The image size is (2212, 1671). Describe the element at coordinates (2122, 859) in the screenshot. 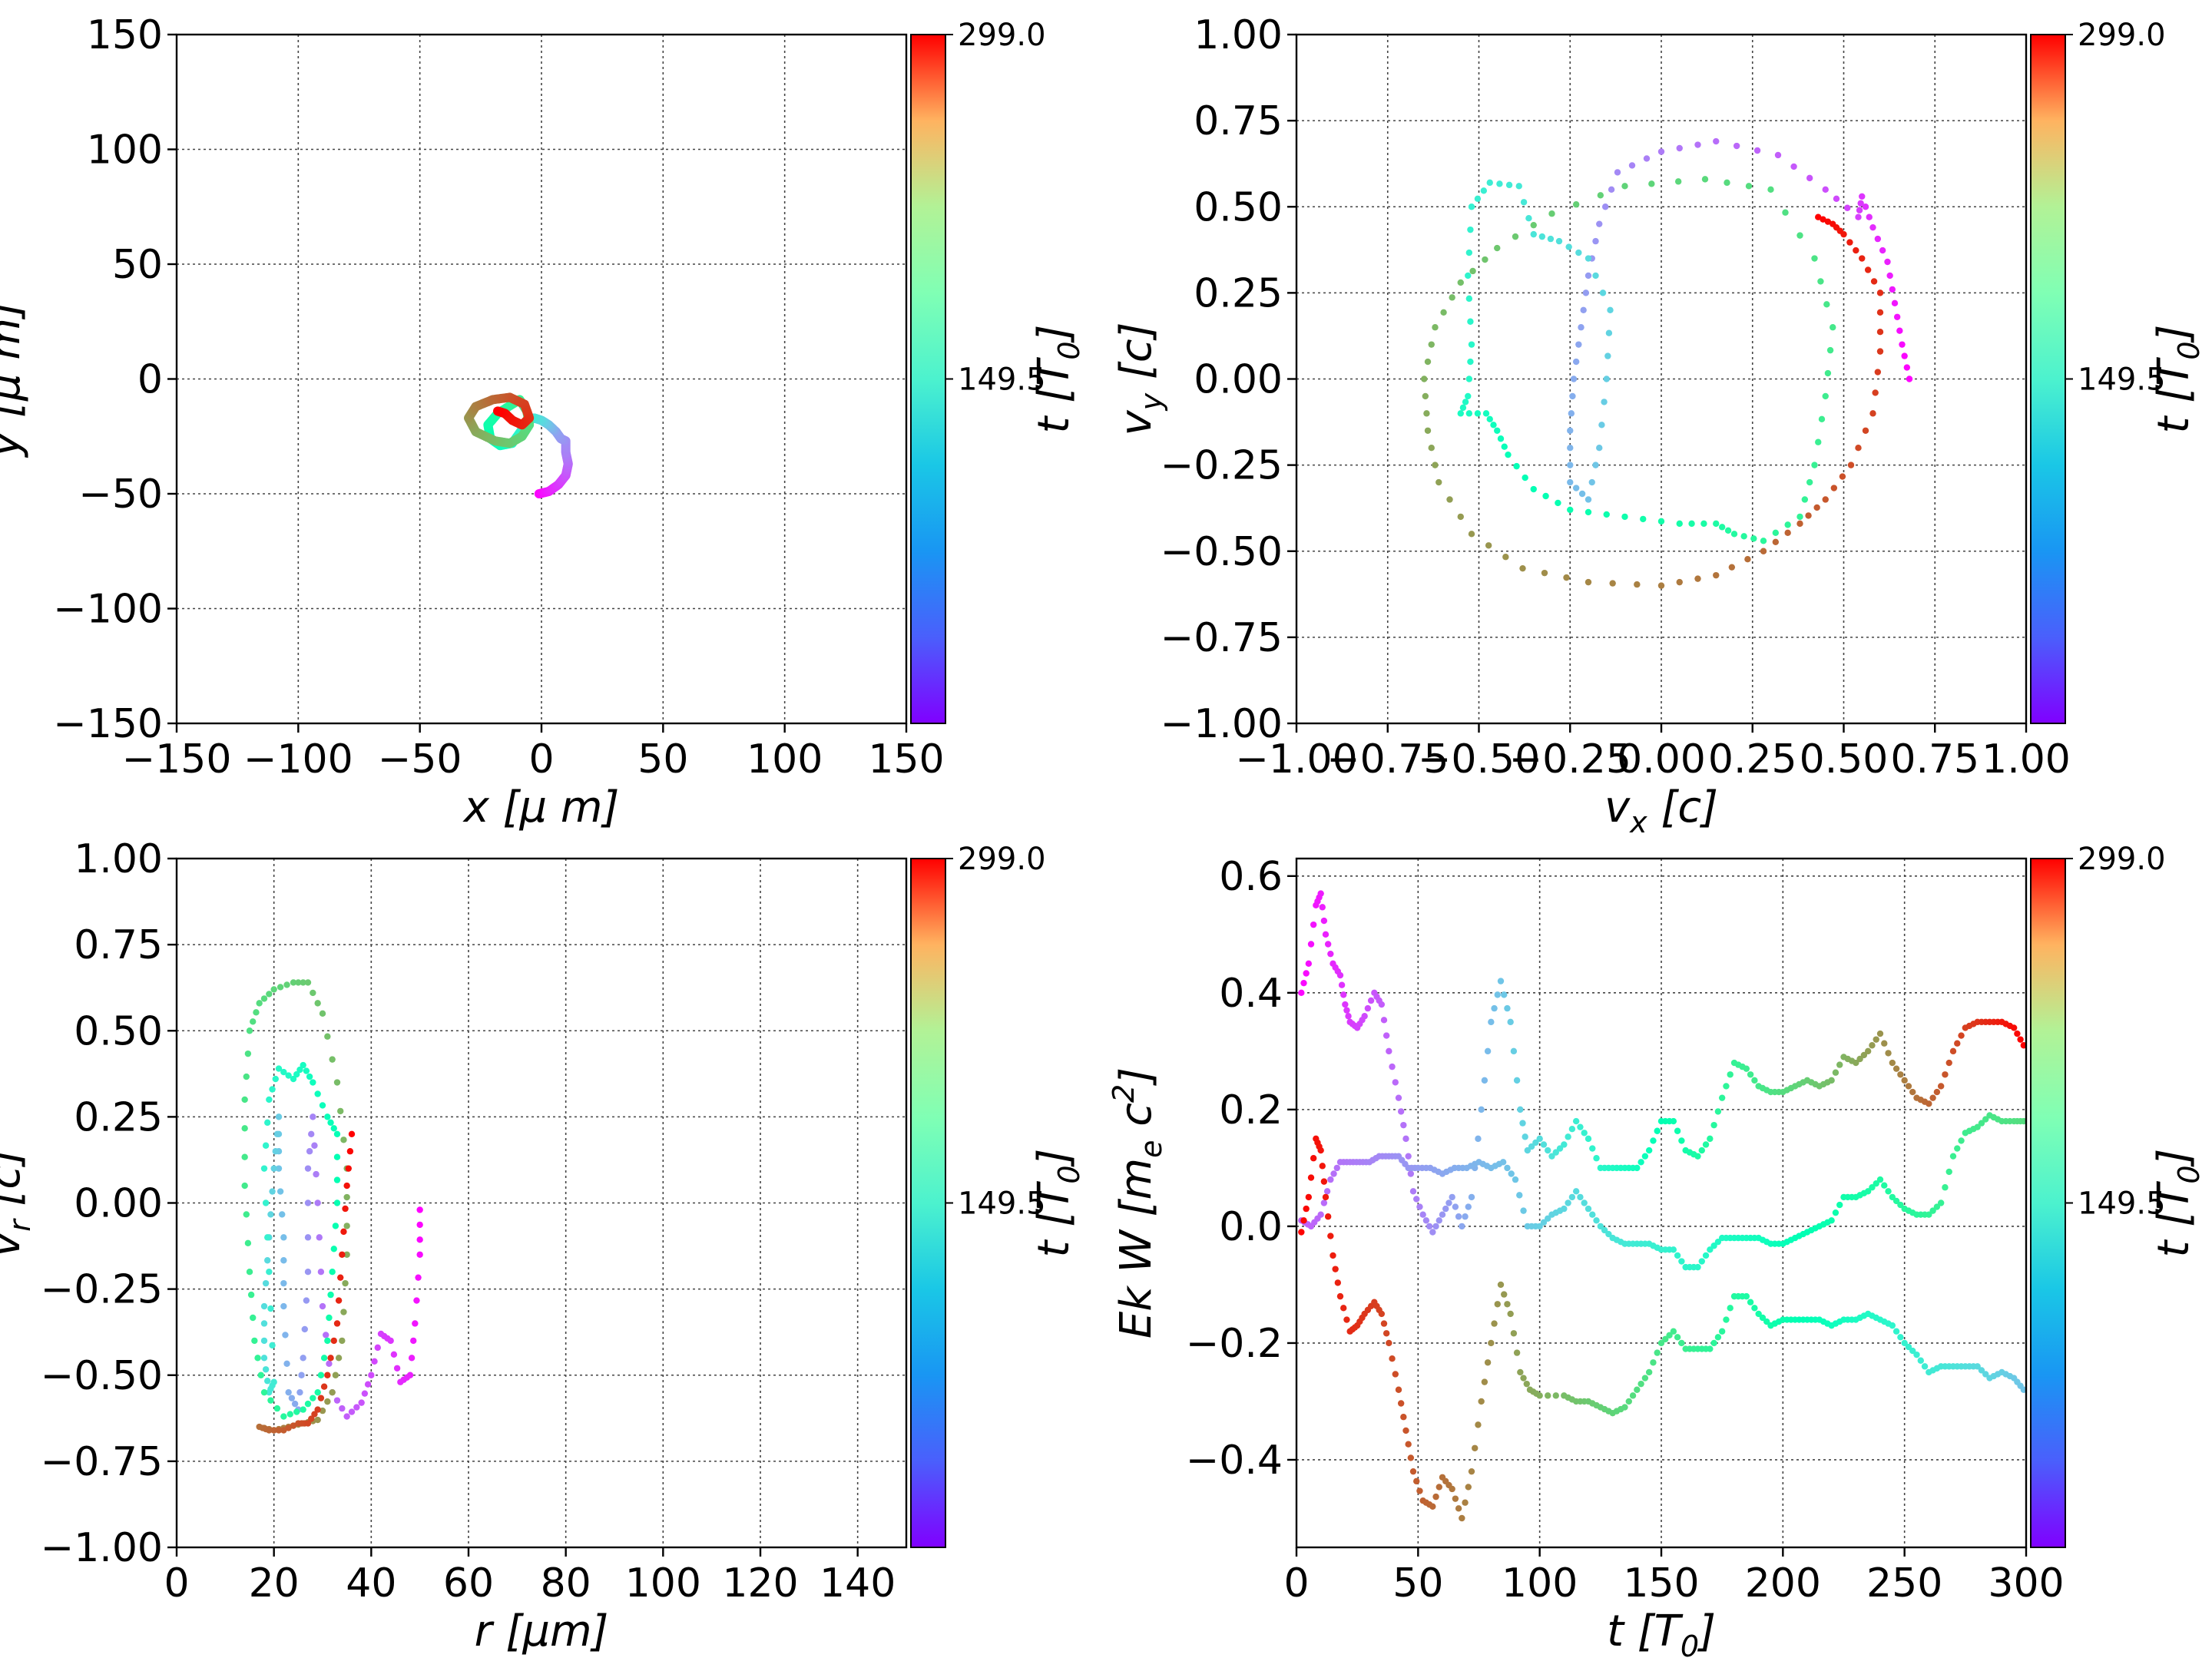

I see `colorbar-tick-label: 299.0` at that location.